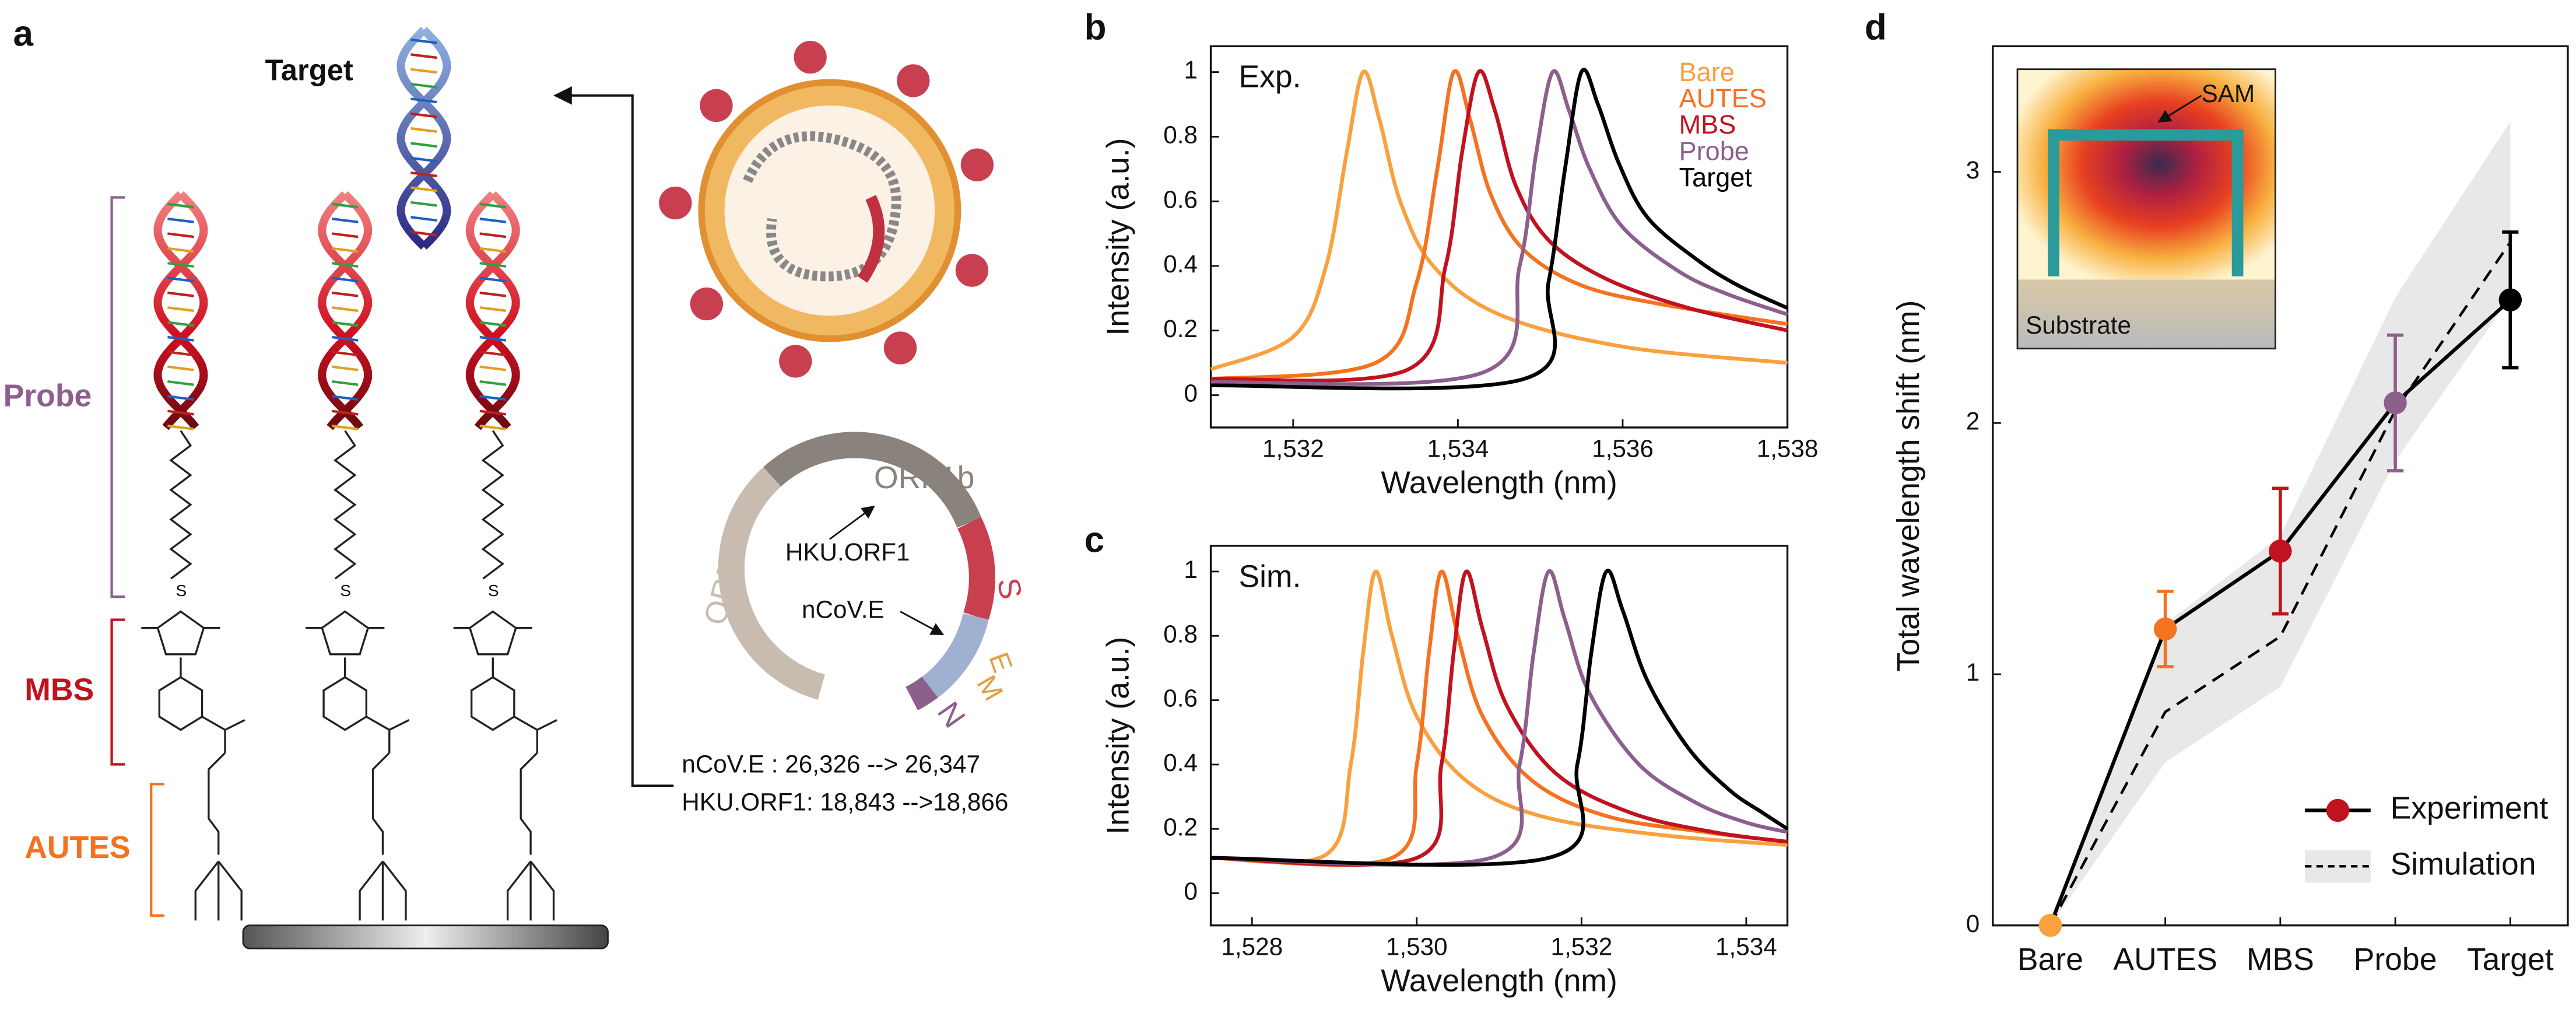 The width and height of the screenshot is (2576, 1016). What do you see at coordinates (1000, 663) in the screenshot?
I see `gene-e: E` at bounding box center [1000, 663].